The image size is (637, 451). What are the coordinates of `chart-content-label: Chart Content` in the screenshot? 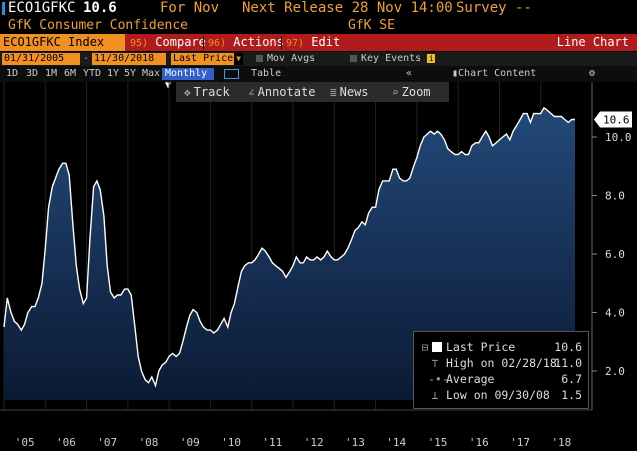 It's located at (497, 73).